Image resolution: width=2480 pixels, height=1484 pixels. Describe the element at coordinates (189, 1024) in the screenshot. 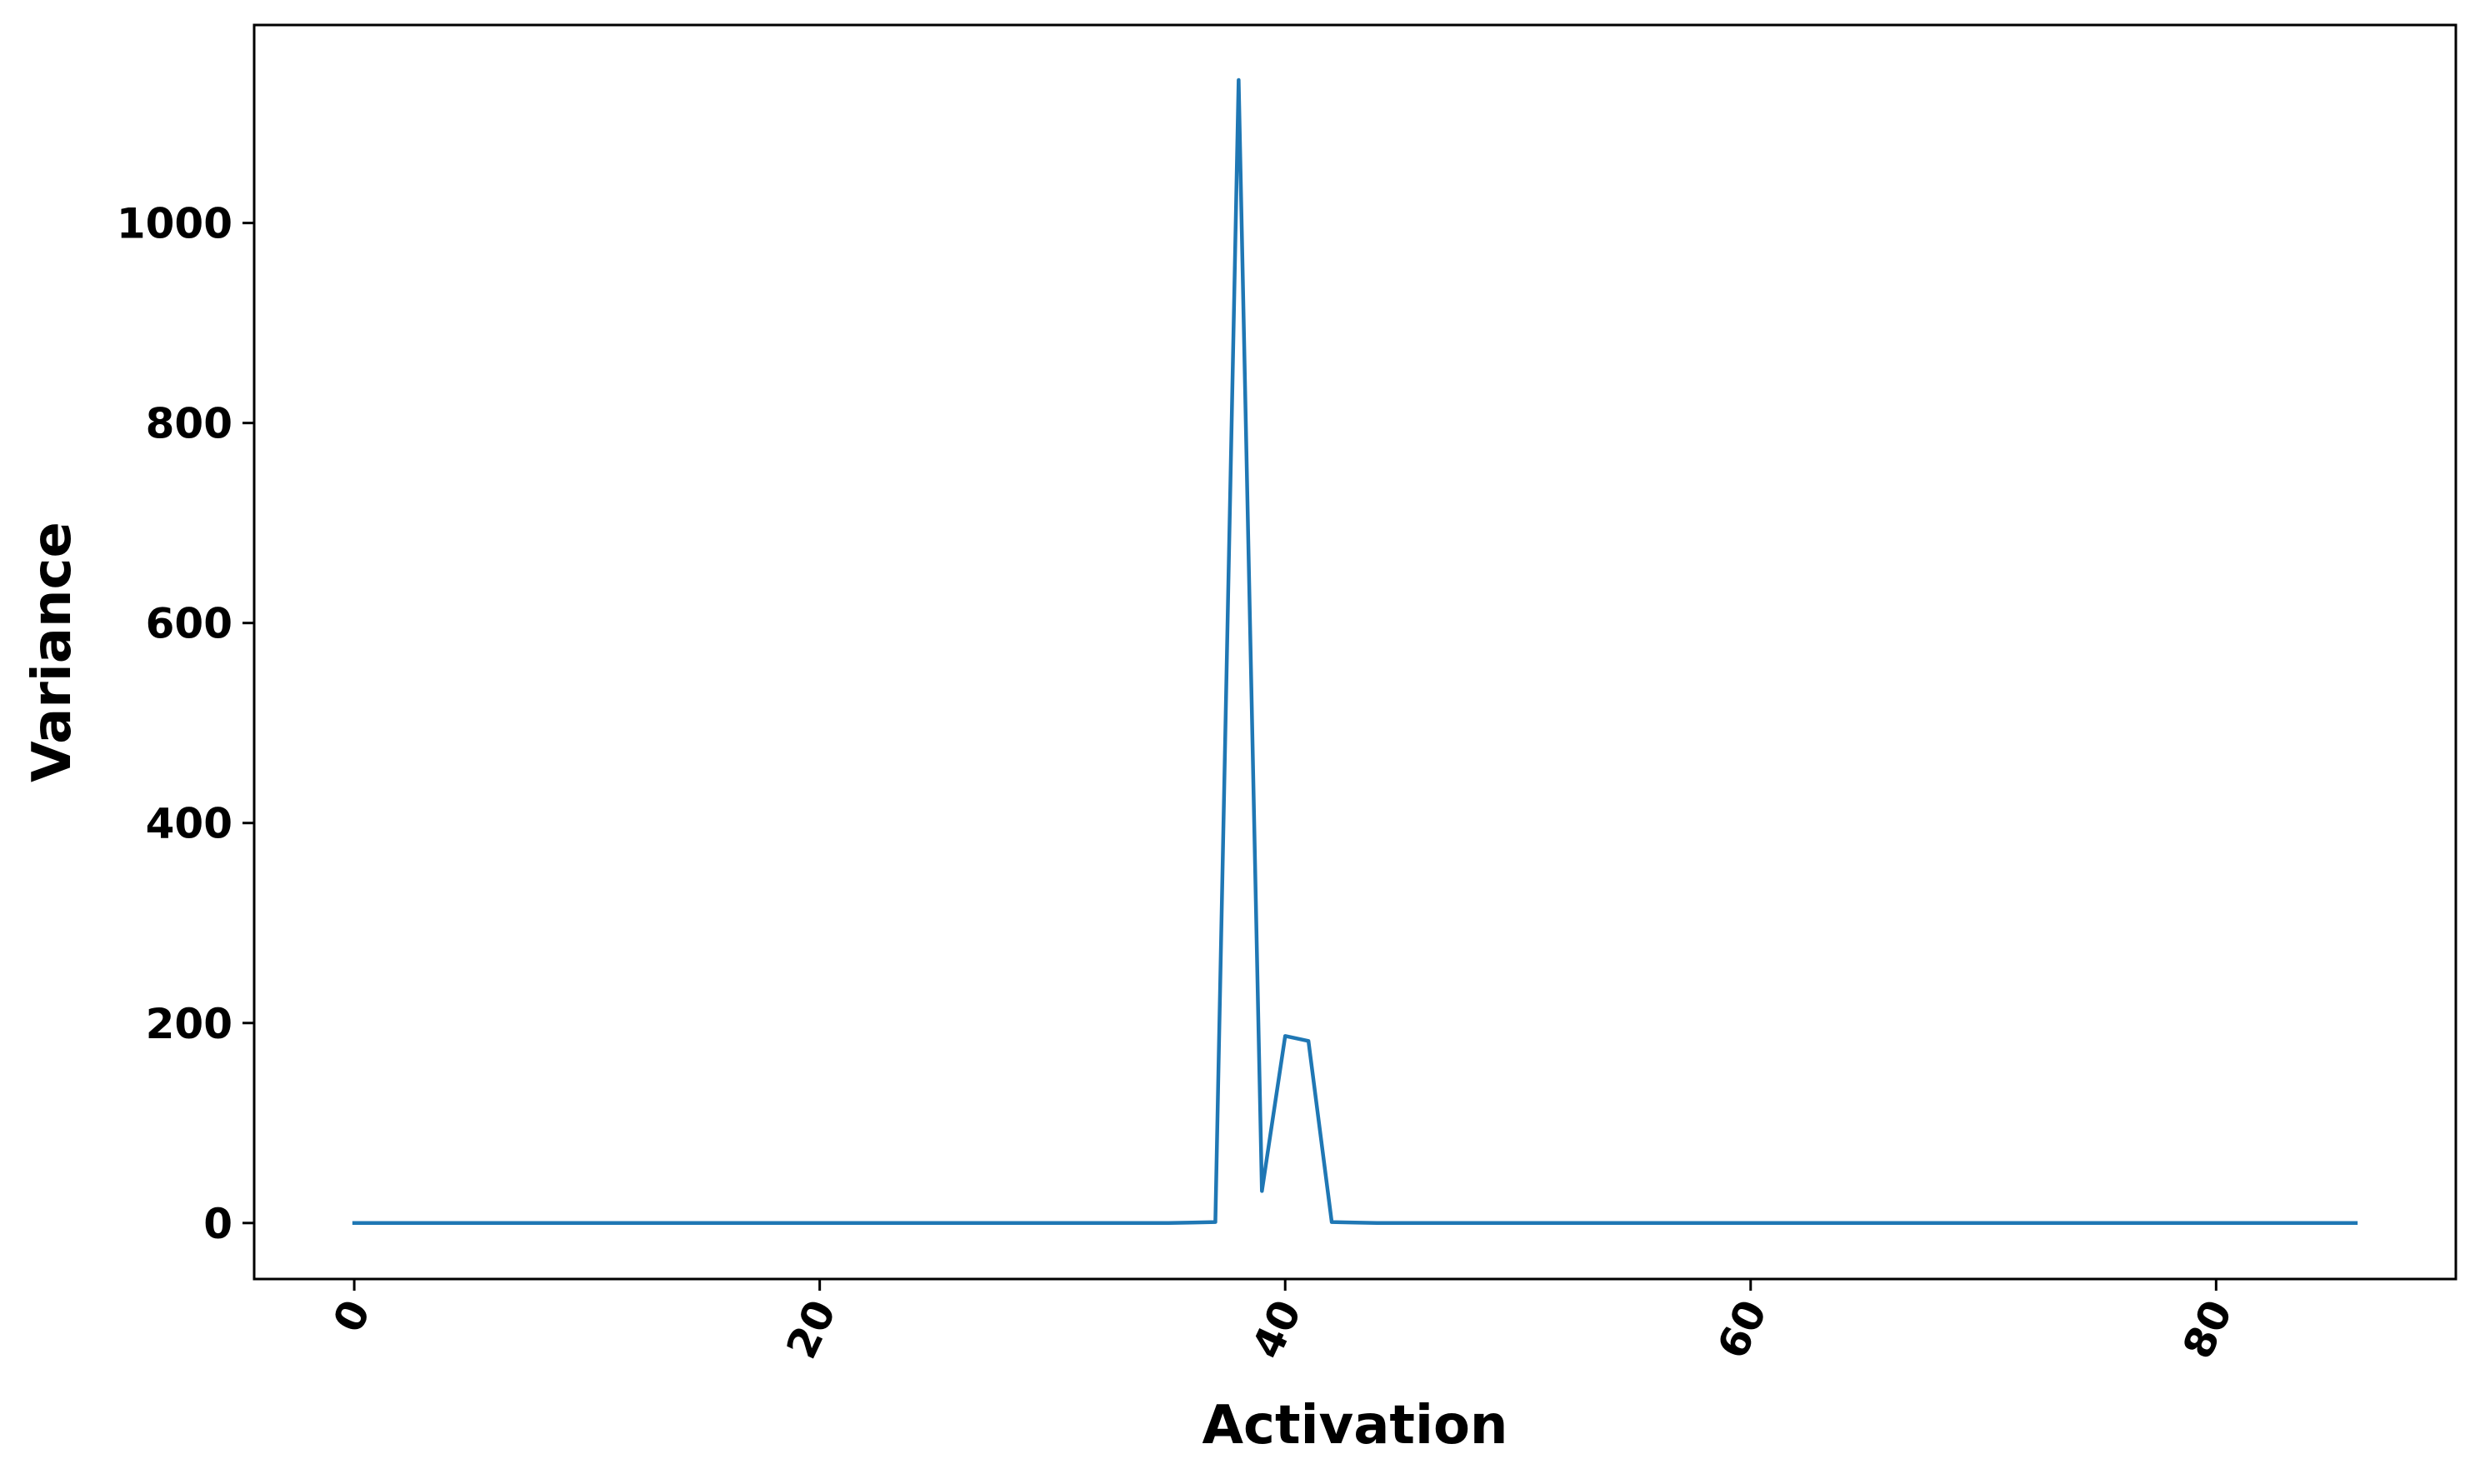

I see `y-tick-label: 200` at that location.